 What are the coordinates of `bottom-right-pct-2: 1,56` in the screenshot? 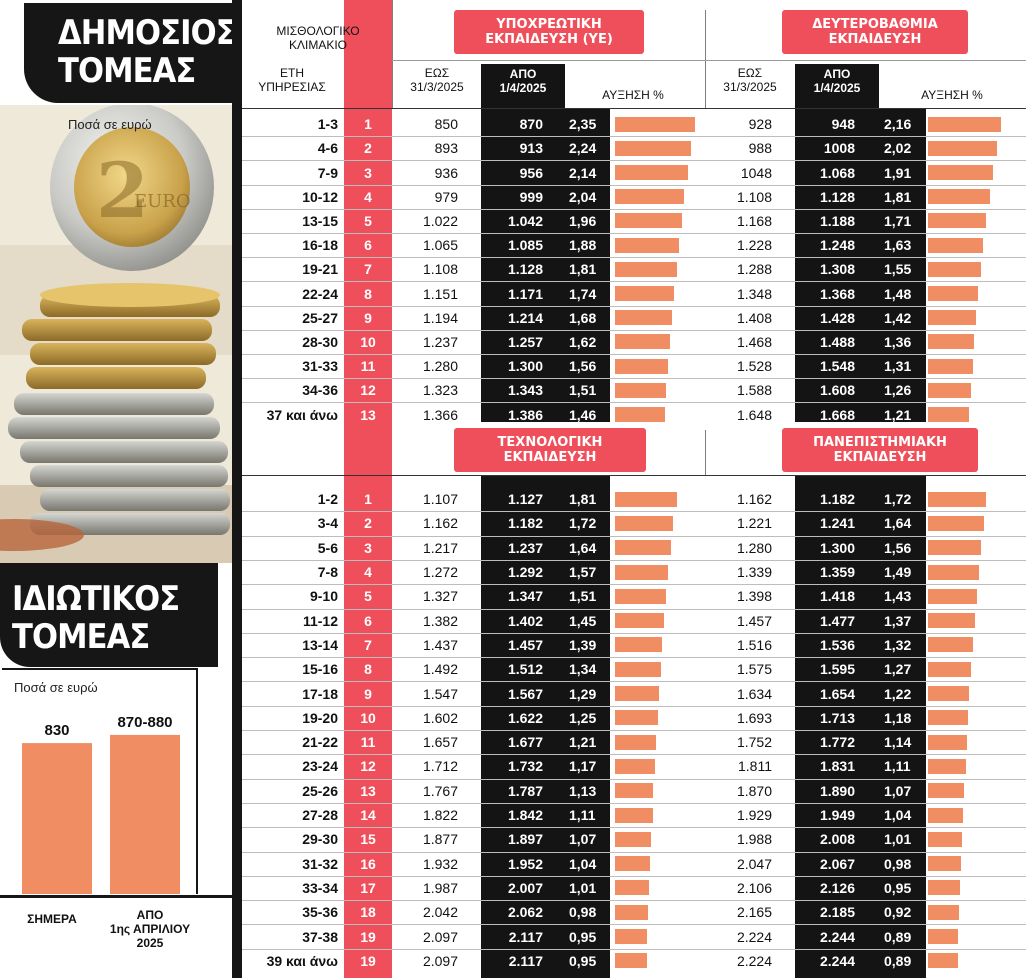 It's located at (898, 547).